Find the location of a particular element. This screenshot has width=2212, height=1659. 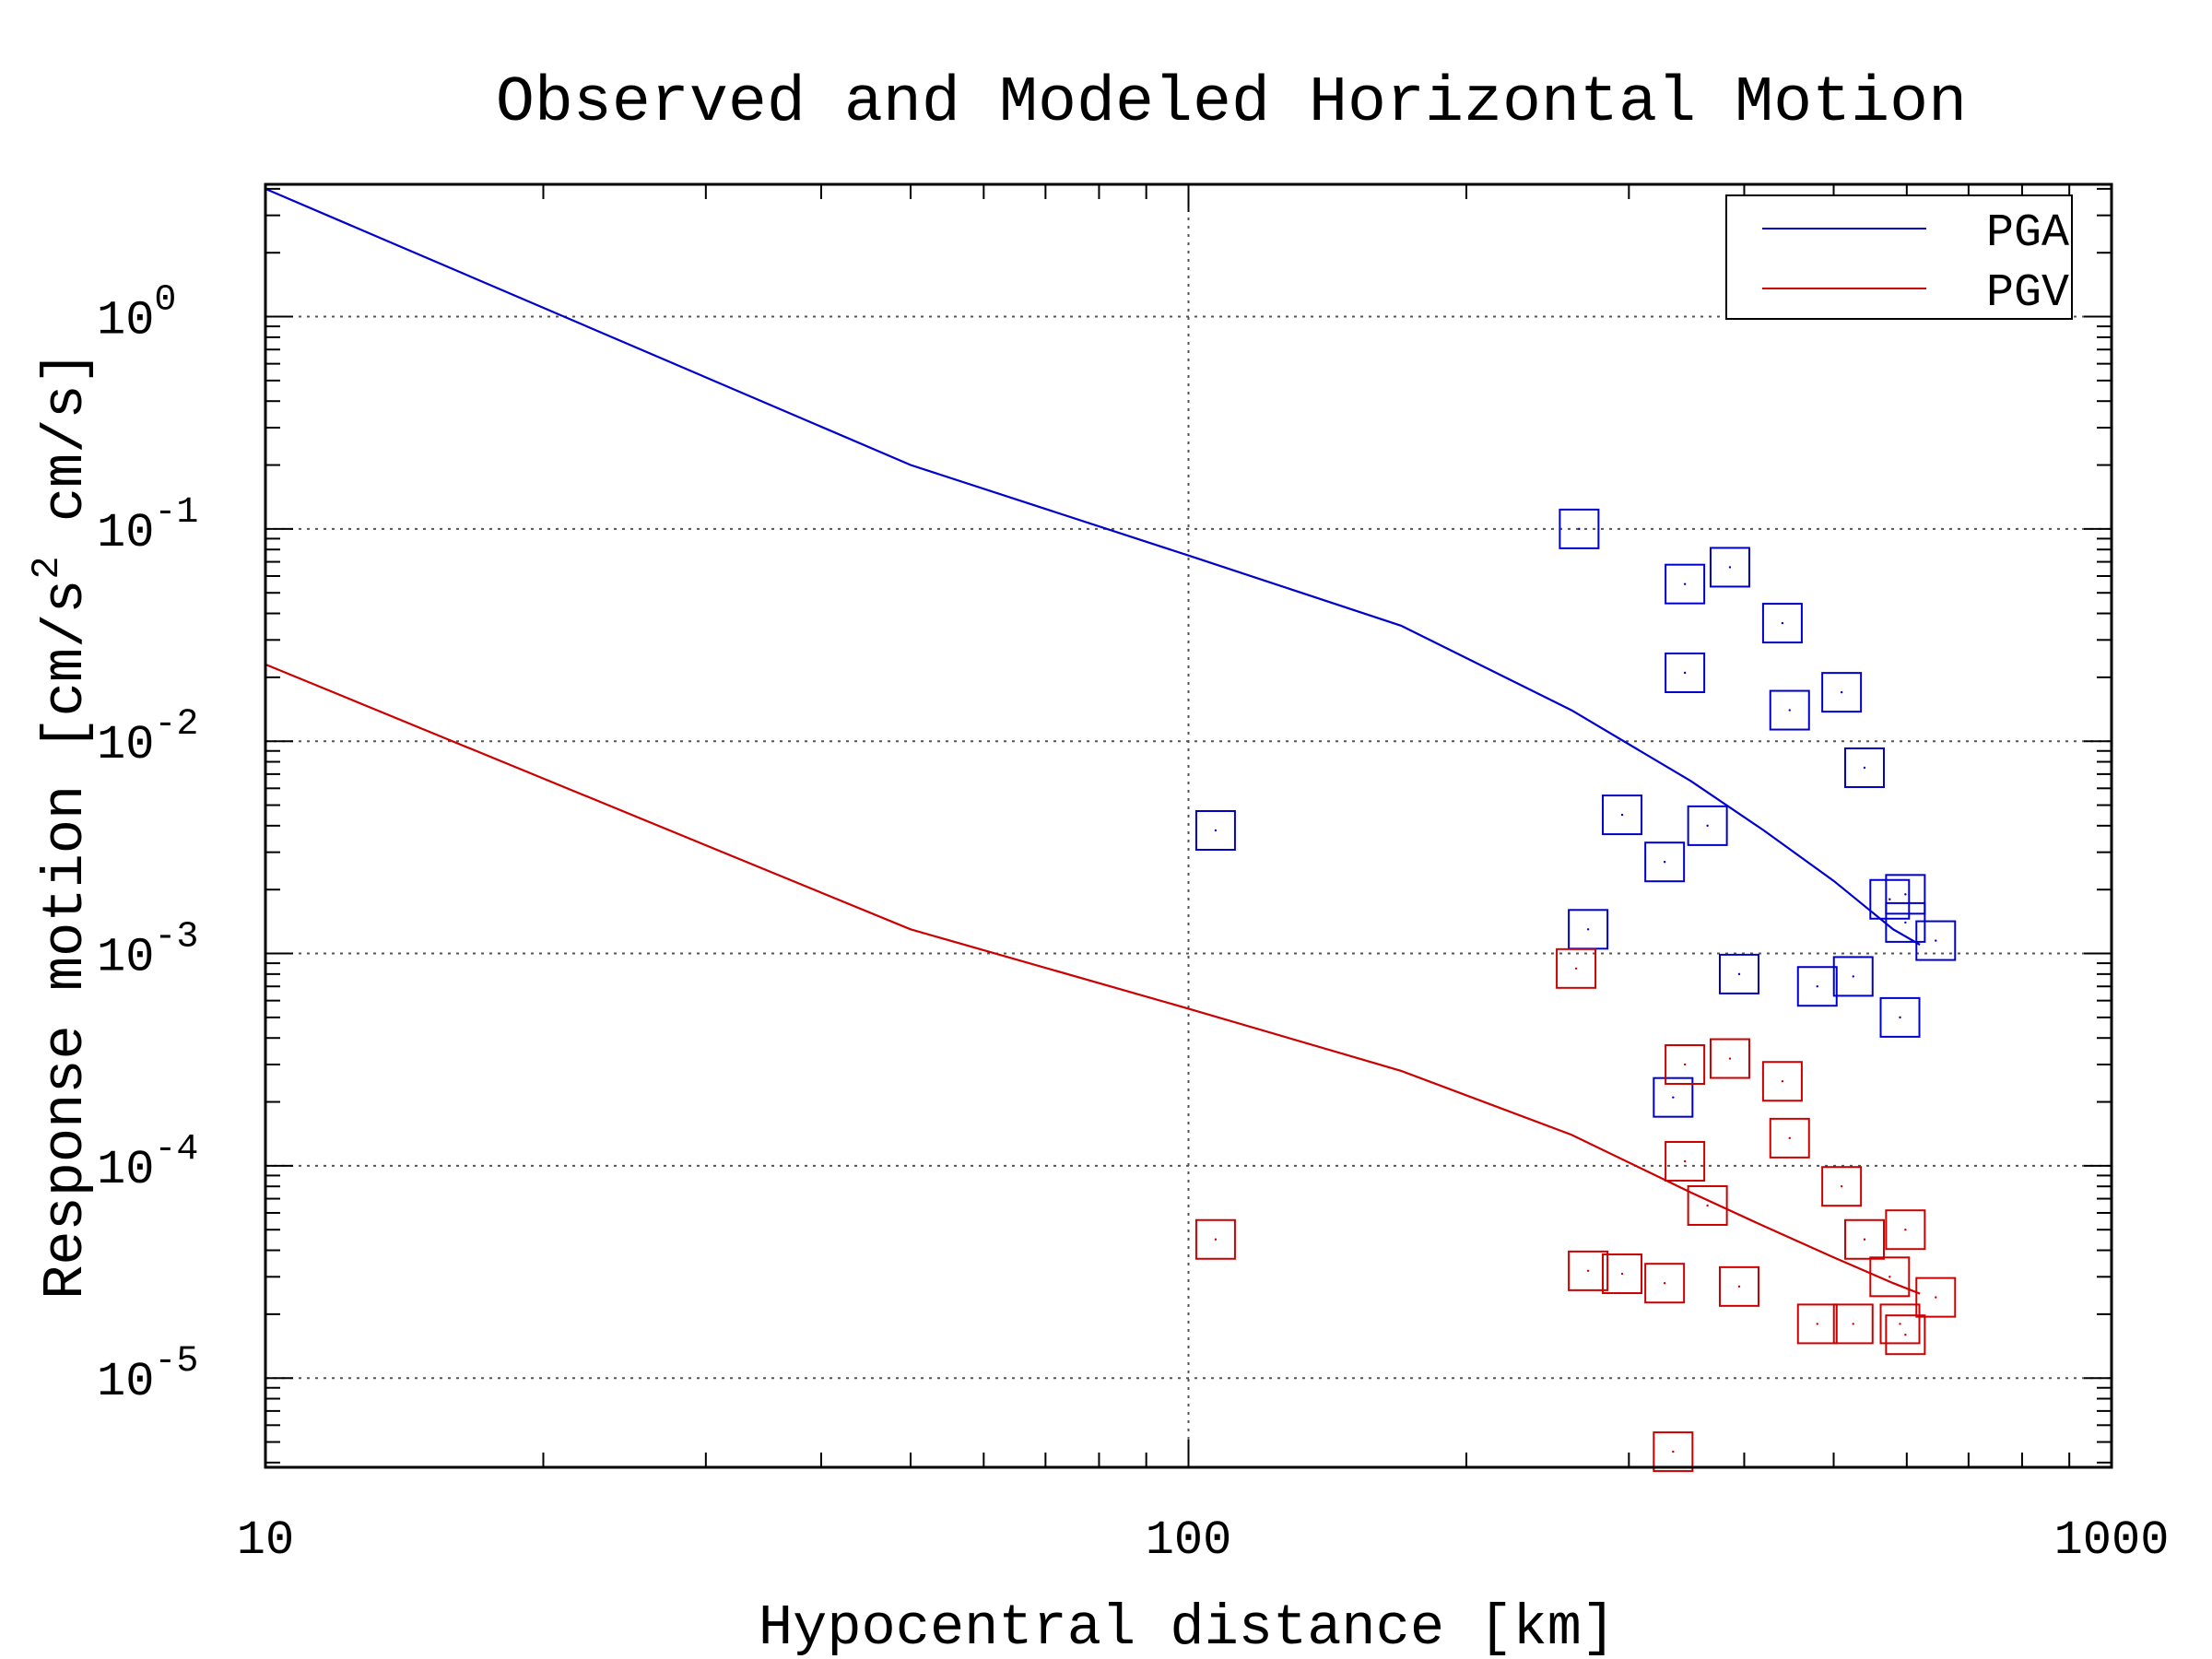

y-tick-label: 10⁰ is located at coordinates (136, 314).